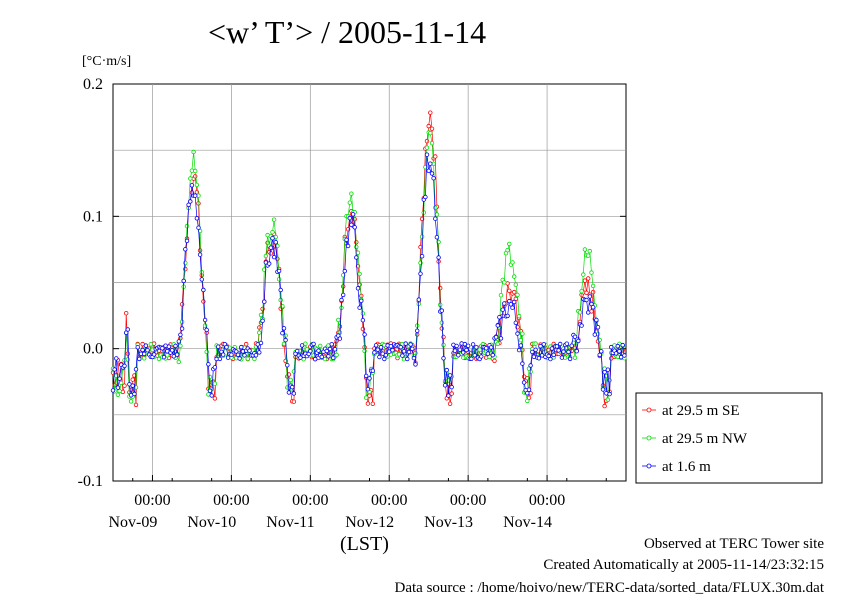  Describe the element at coordinates (132, 522) in the screenshot. I see `x-tick-day: Nov-09` at that location.